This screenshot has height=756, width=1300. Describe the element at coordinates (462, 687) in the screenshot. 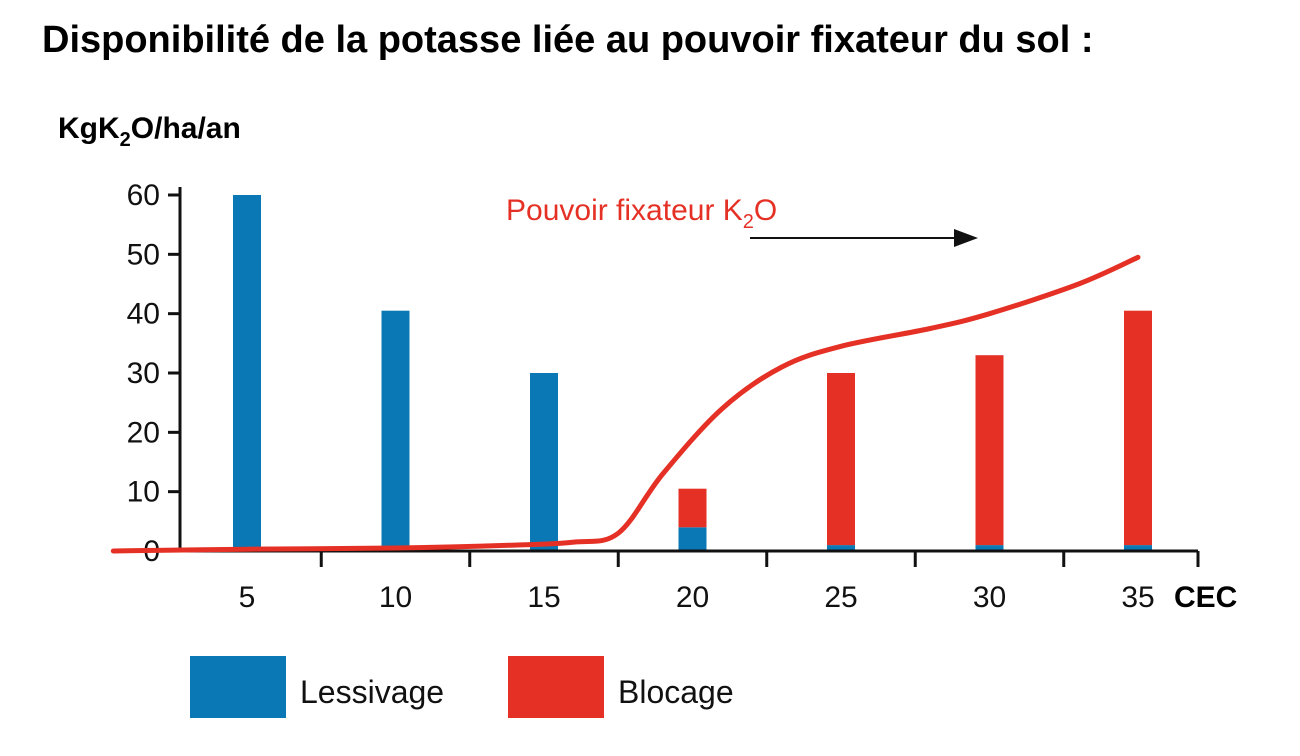

I see `legend: Lessivage Blocage` at that location.